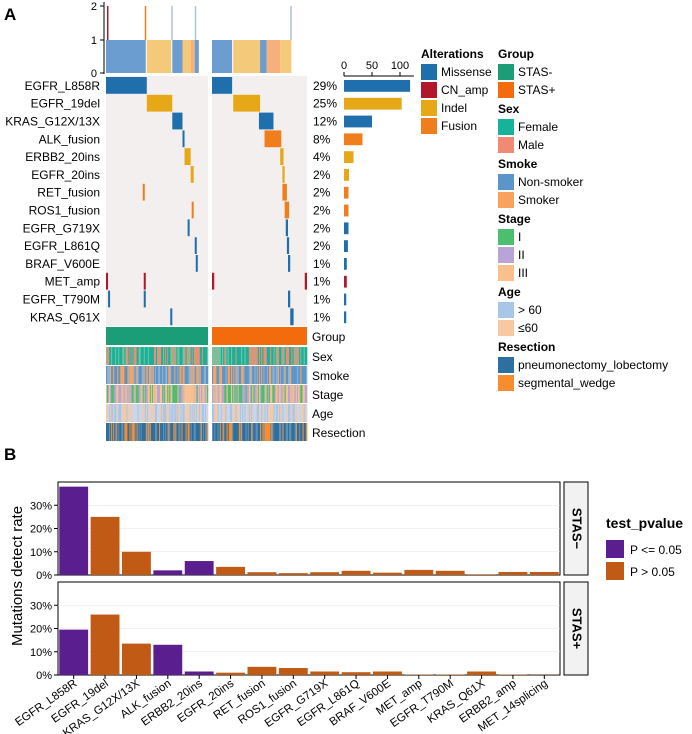 This screenshot has height=734, width=692. What do you see at coordinates (292, 317) in the screenshot?
I see `onco-cell-13-pos` at bounding box center [292, 317].